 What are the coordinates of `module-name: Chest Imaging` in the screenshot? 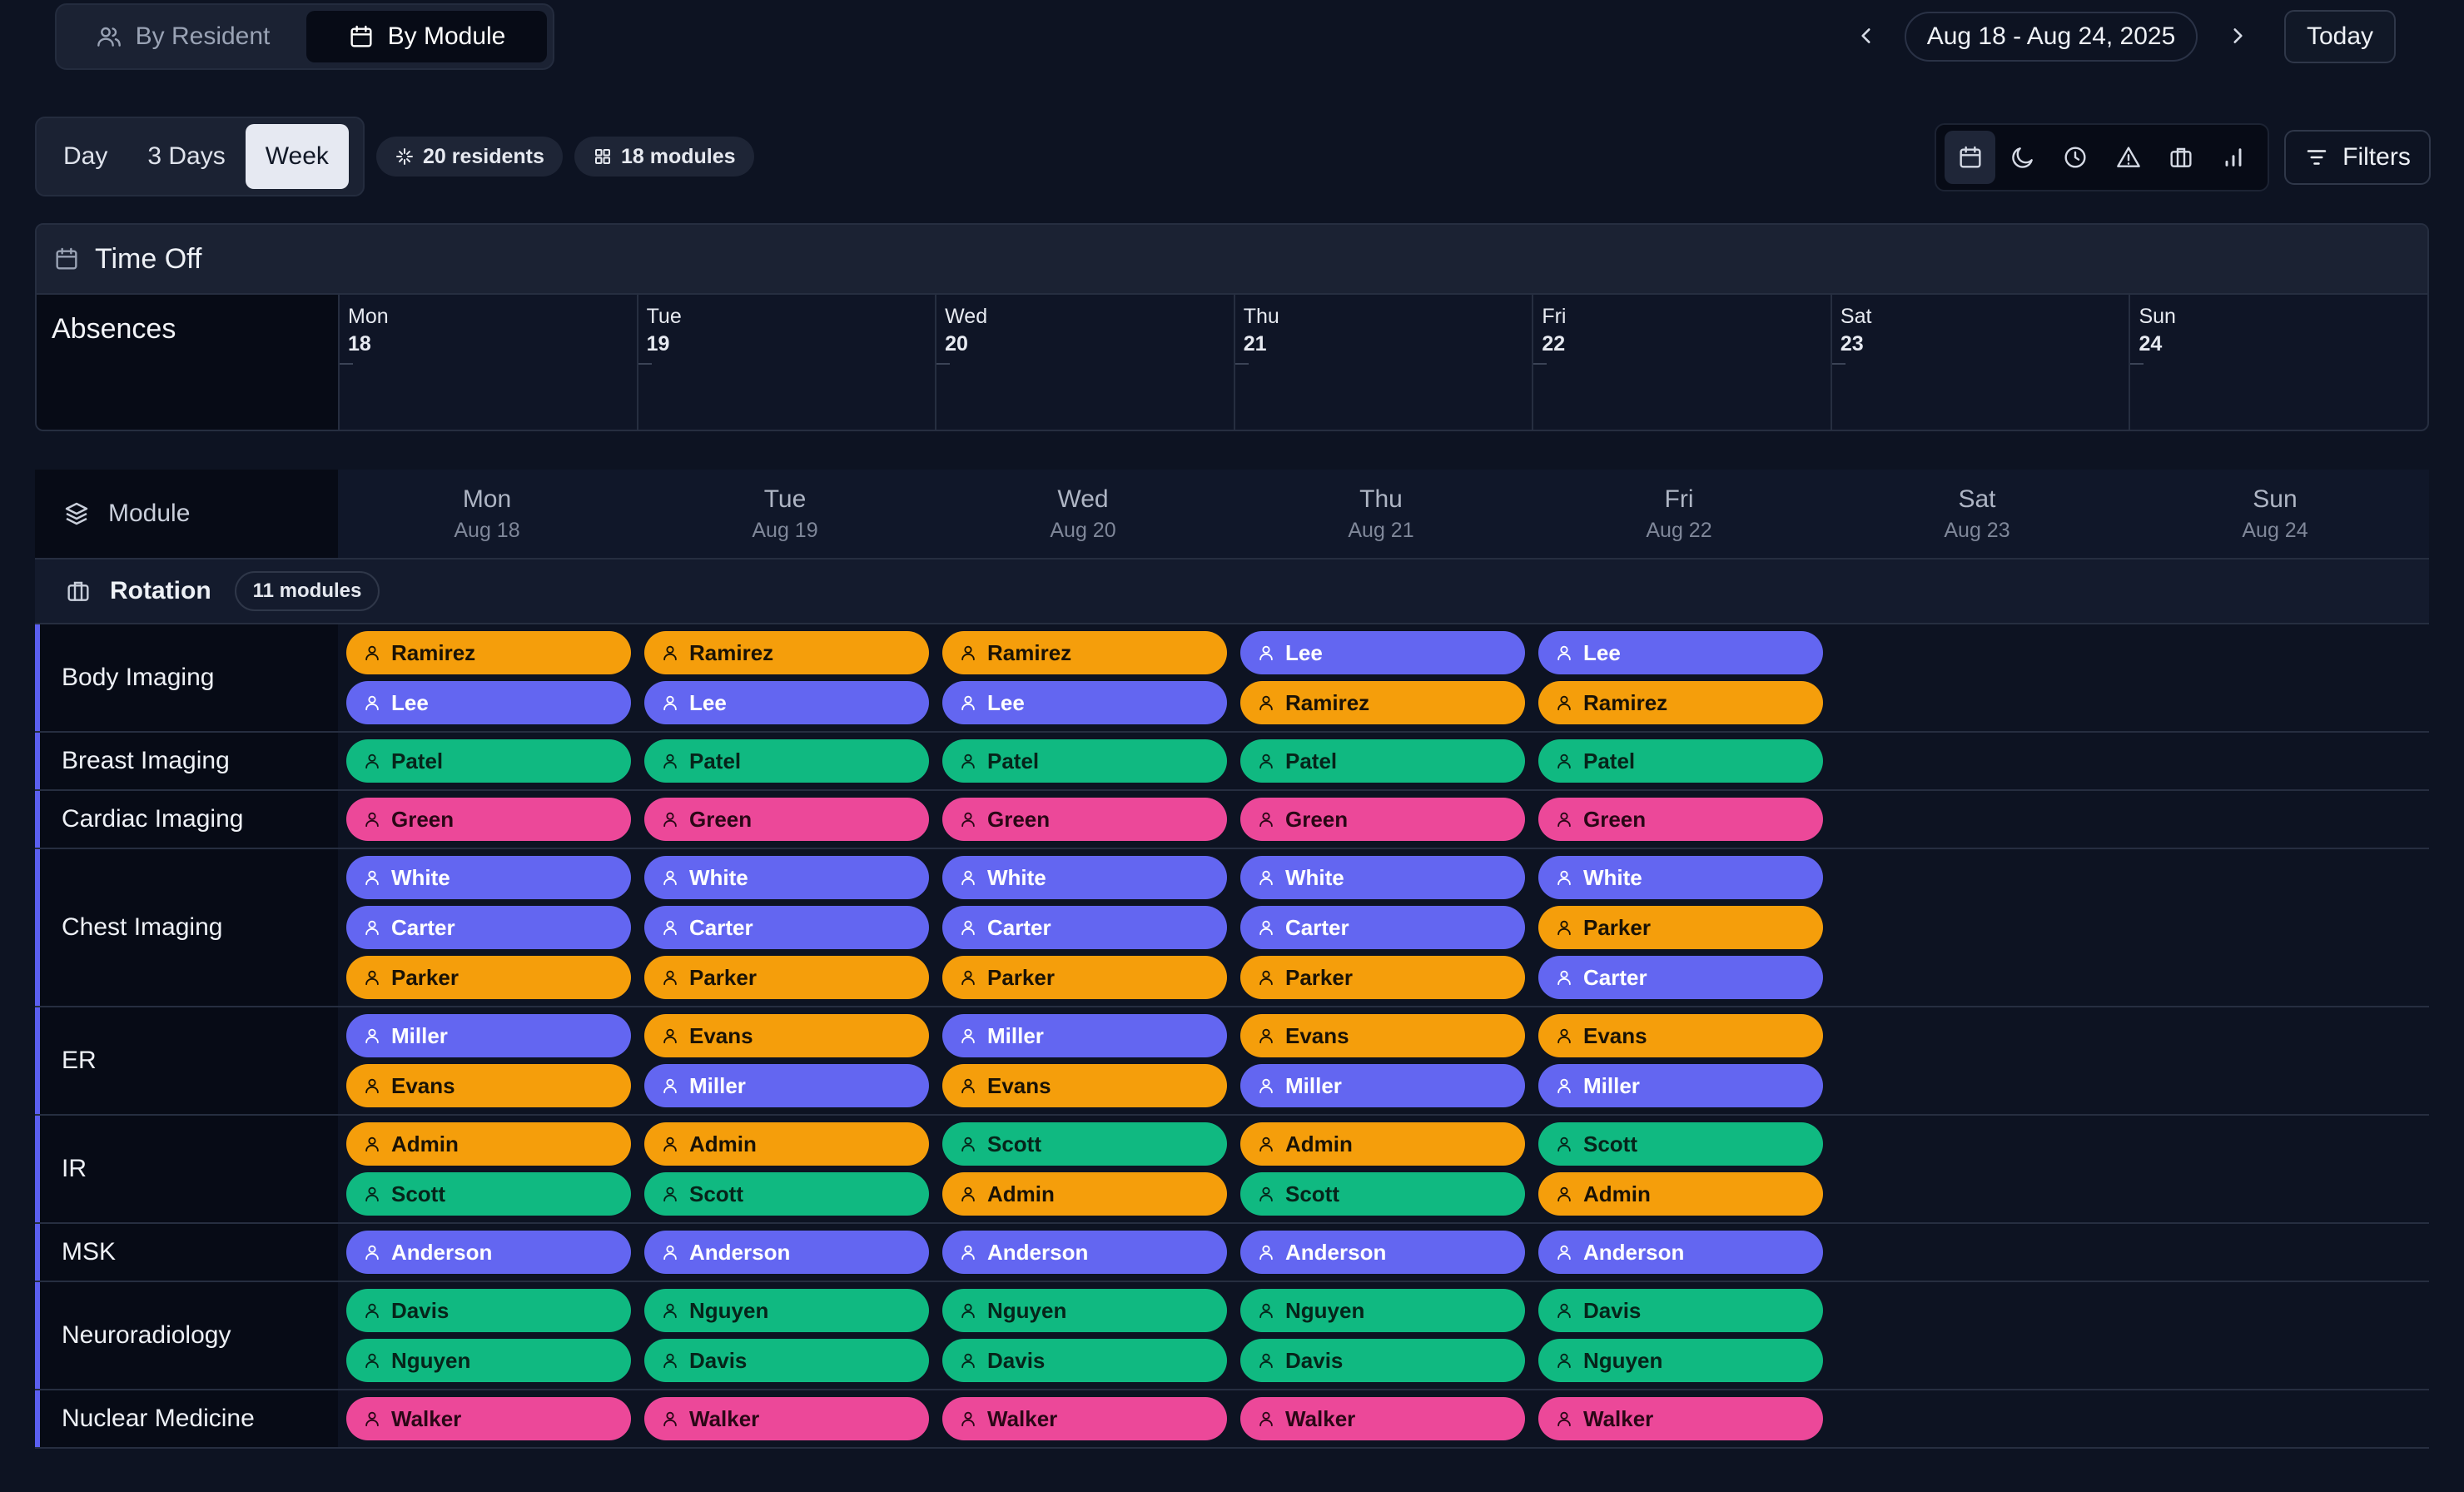 It's located at (186, 927).